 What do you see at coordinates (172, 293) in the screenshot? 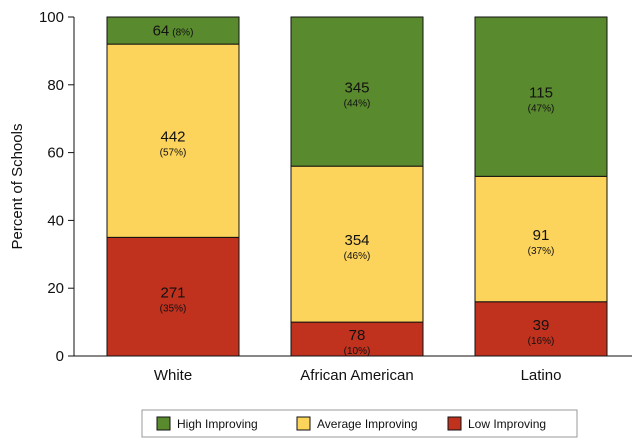
I see `bar-count-label: 271` at bounding box center [172, 293].